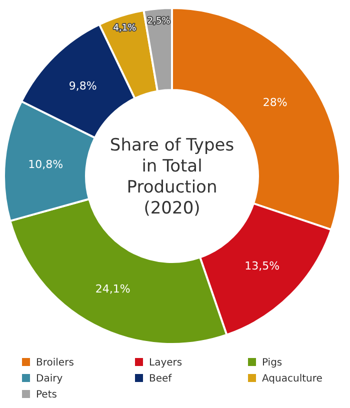 Image resolution: width=350 pixels, height=408 pixels. What do you see at coordinates (275, 102) in the screenshot?
I see `data-label: 28%` at bounding box center [275, 102].